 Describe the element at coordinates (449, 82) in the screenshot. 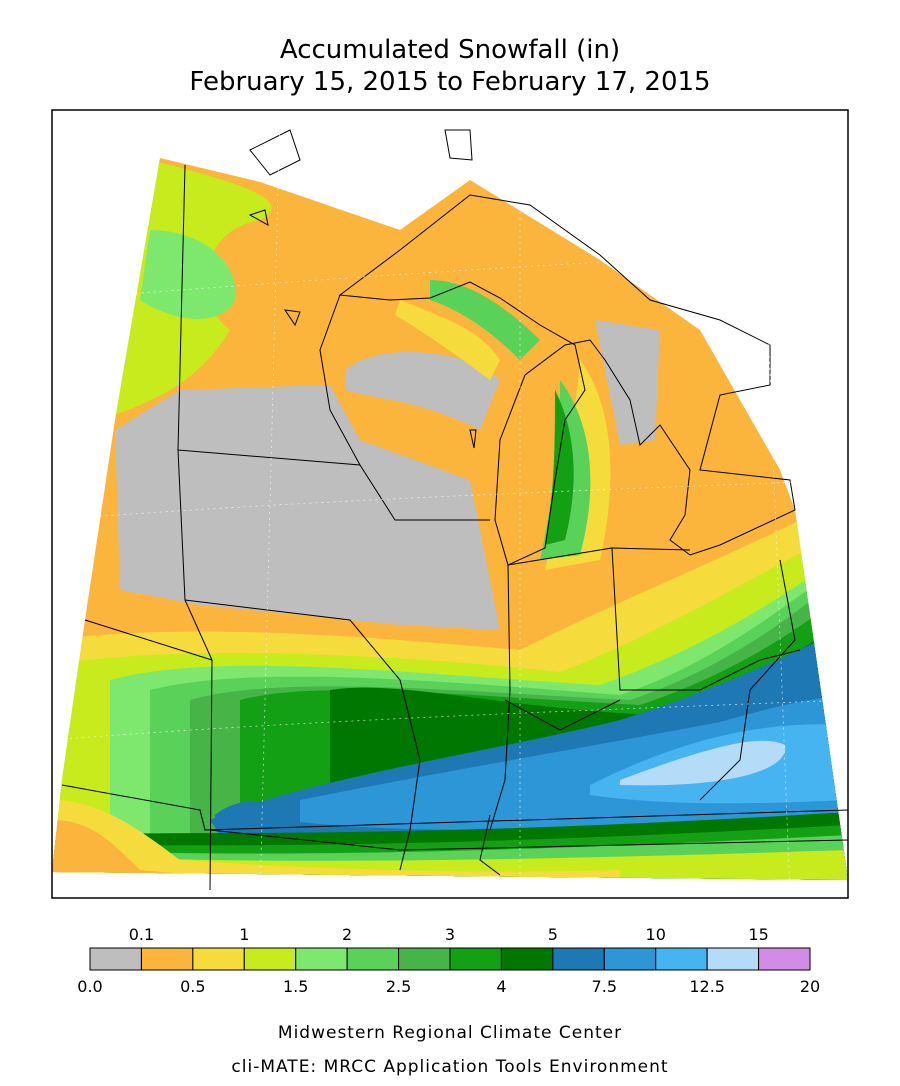

I see `subtitle: February 15, 2015 to February 17, 2015` at that location.